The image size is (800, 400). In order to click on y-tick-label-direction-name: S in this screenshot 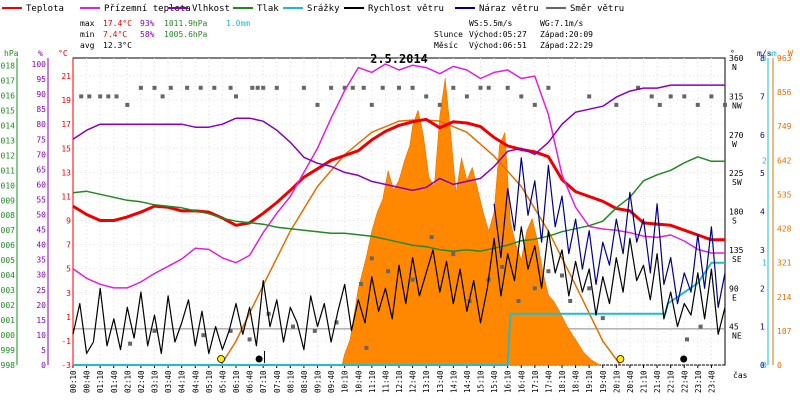, I will do `click(734, 221)`.